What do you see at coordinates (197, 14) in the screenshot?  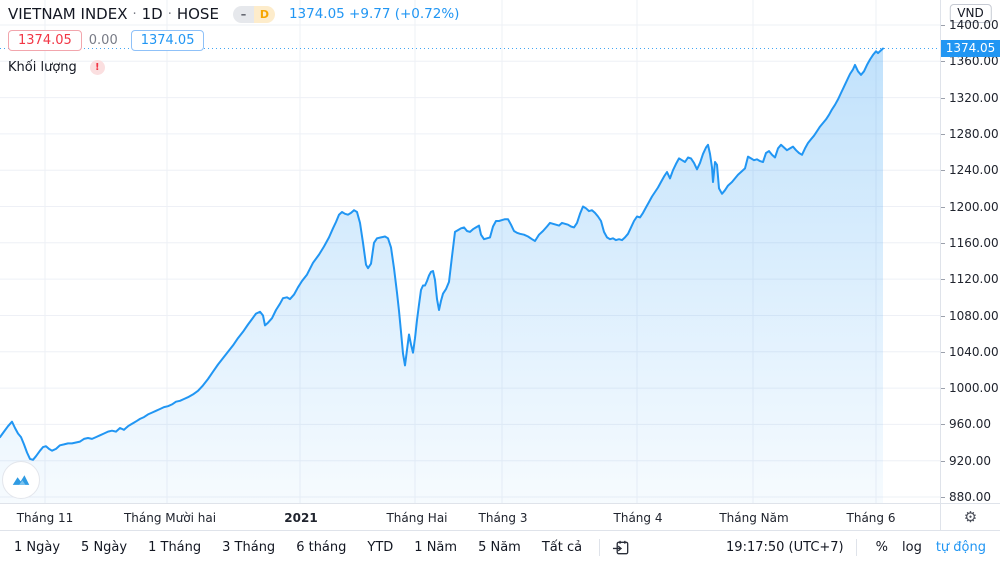 I see `exchange-label: HOSE` at bounding box center [197, 14].